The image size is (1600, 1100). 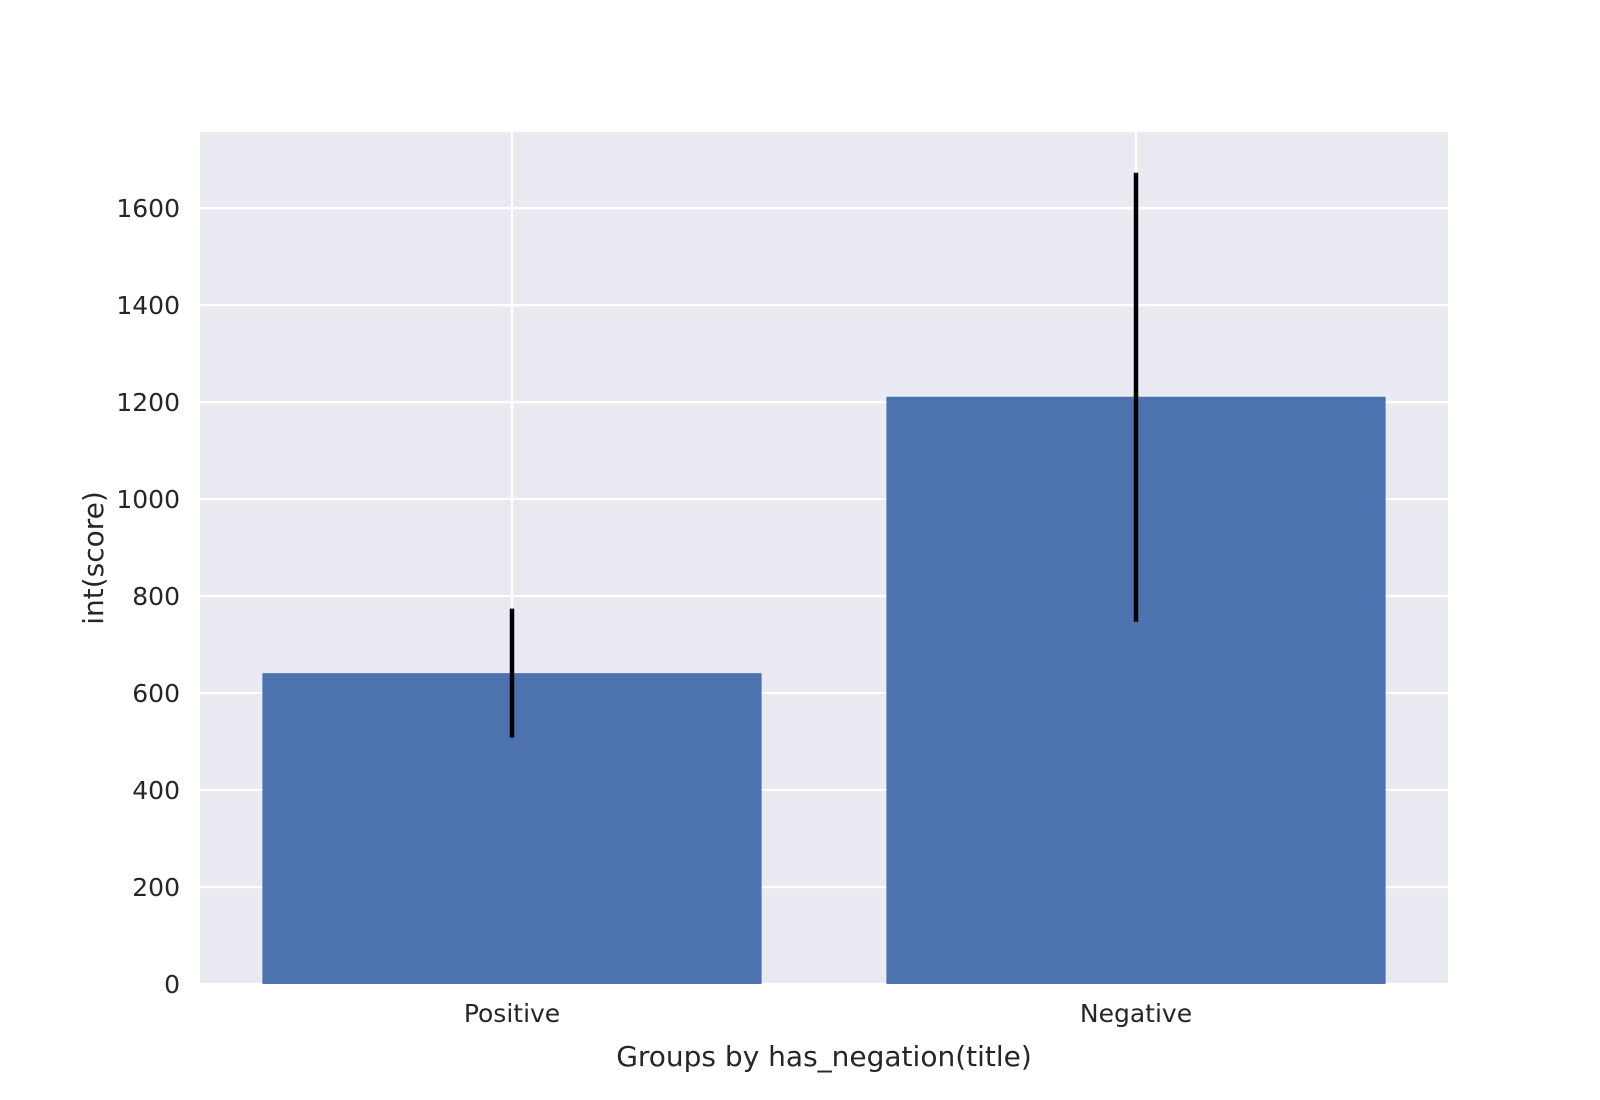 I want to click on y-tick-label: 1000, so click(x=148, y=499).